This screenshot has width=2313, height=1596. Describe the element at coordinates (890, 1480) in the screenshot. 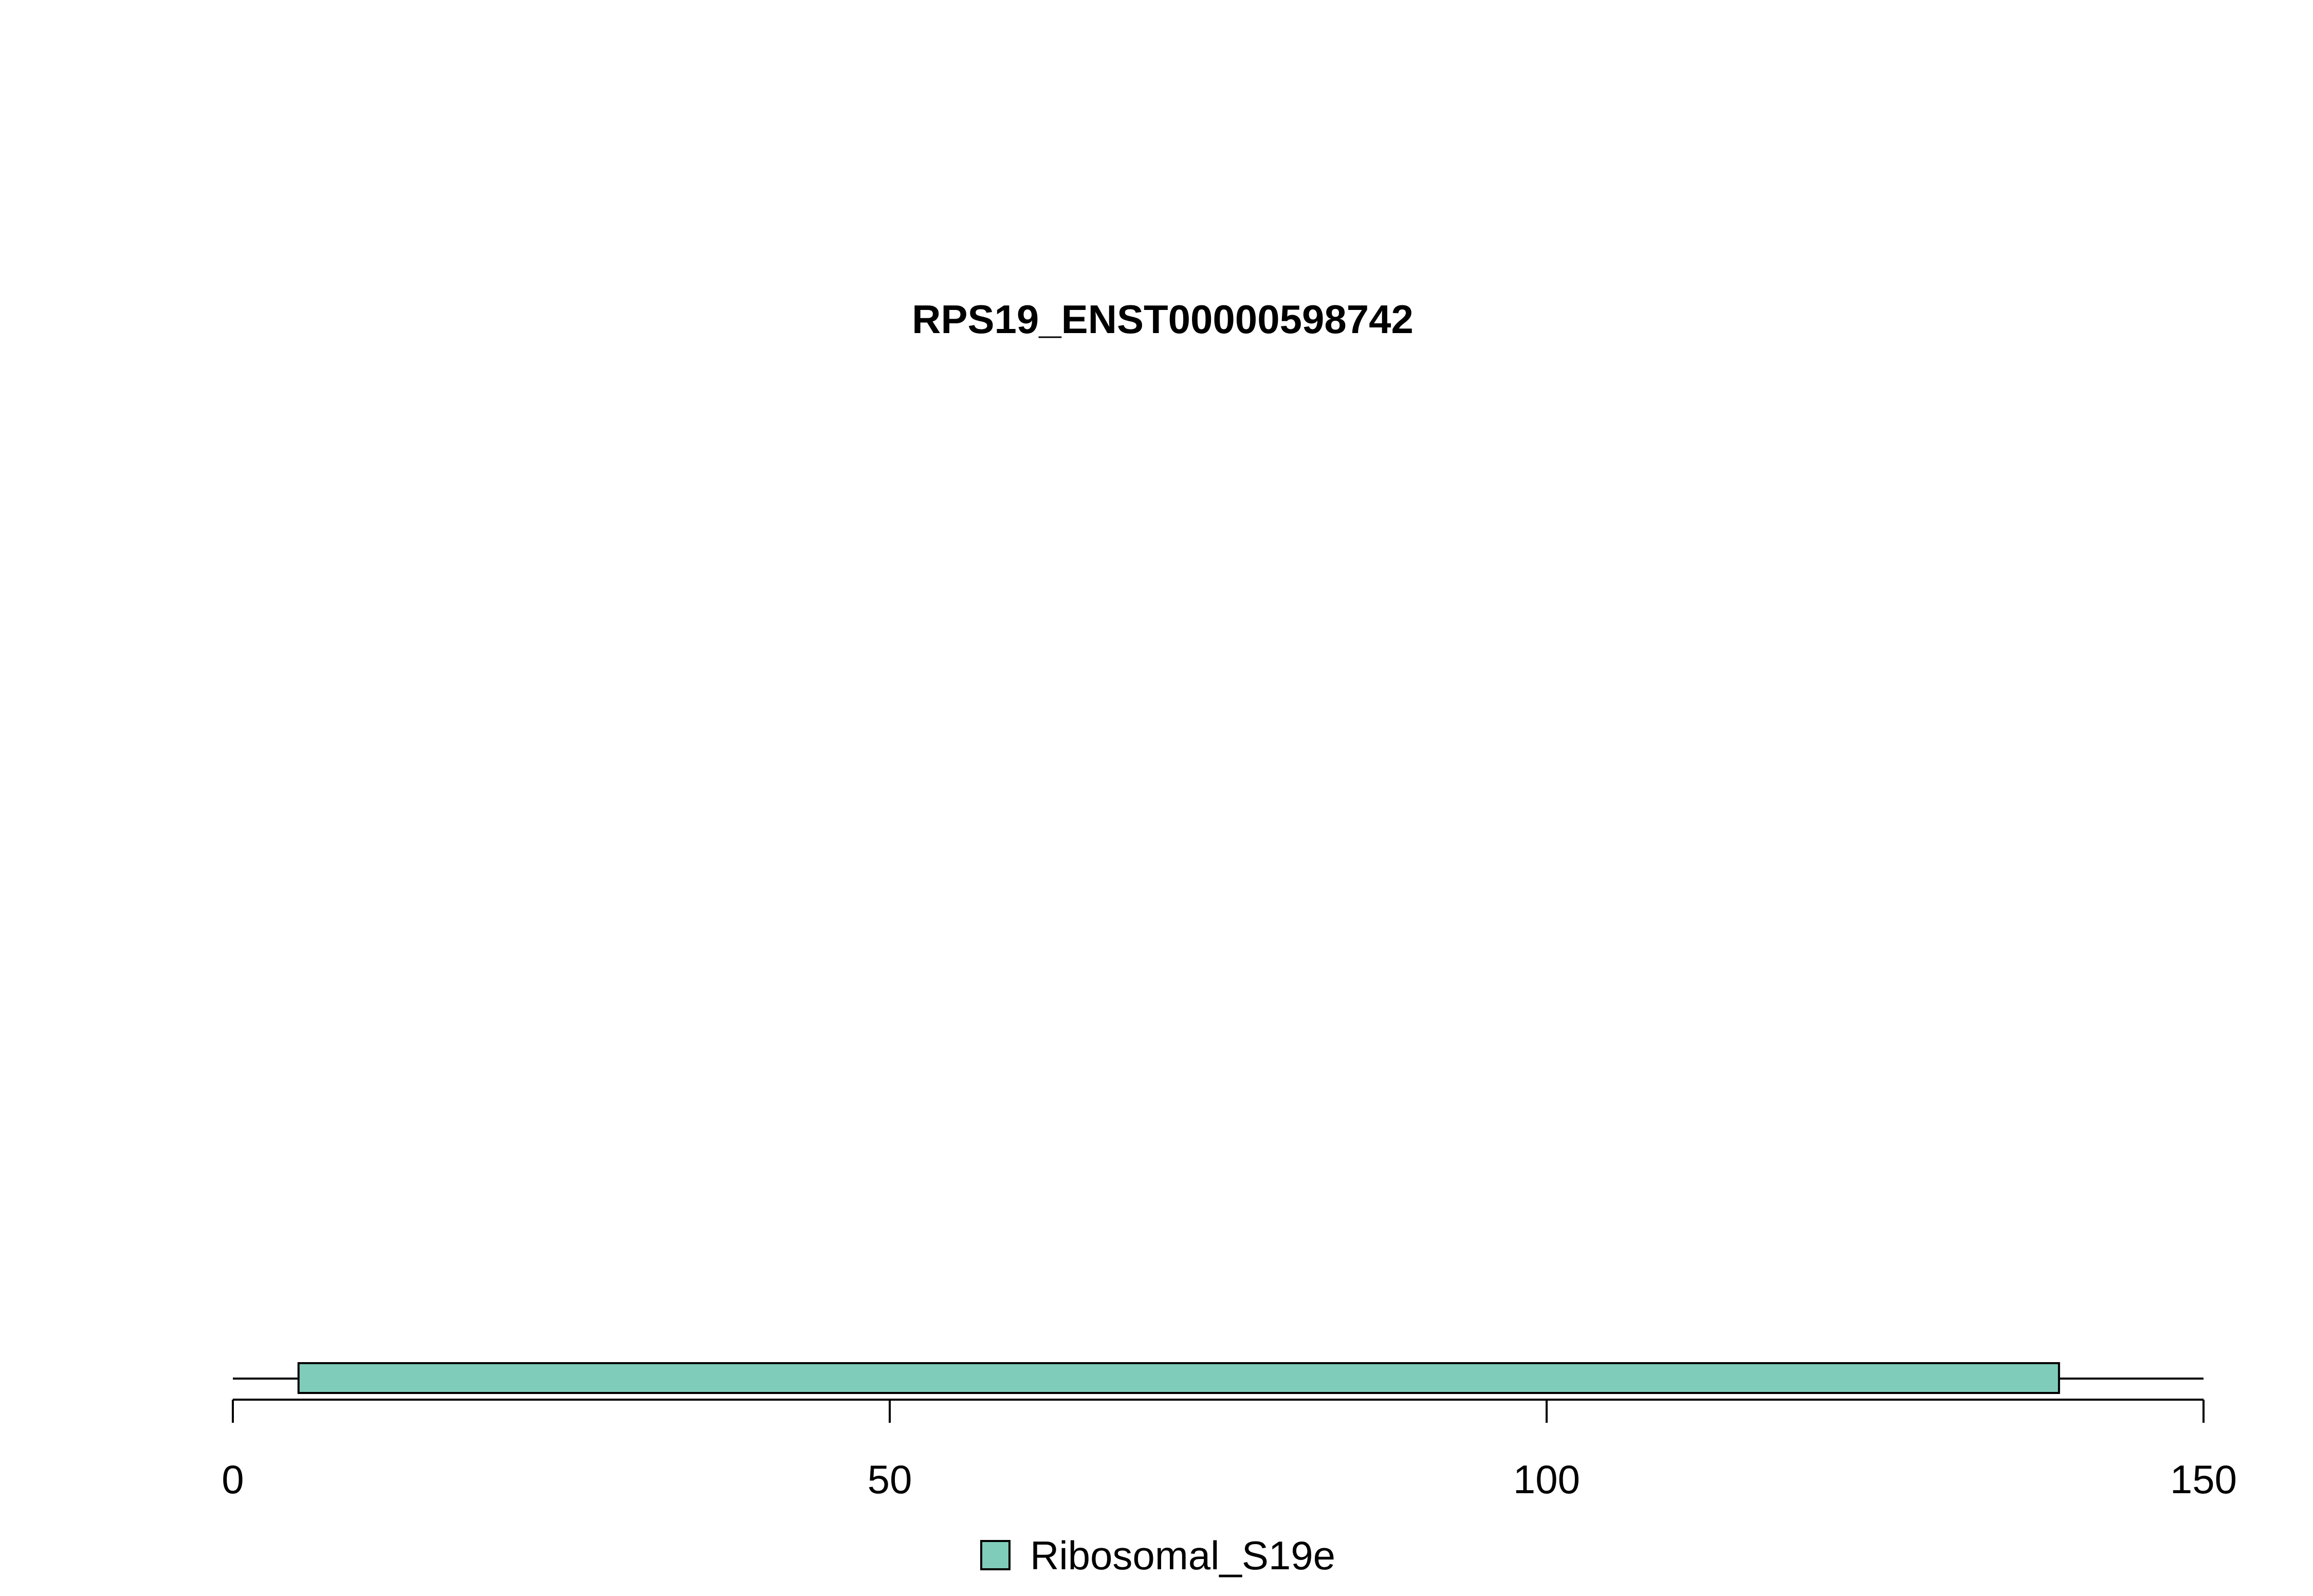

I see `x-tick-label-1: 50` at that location.